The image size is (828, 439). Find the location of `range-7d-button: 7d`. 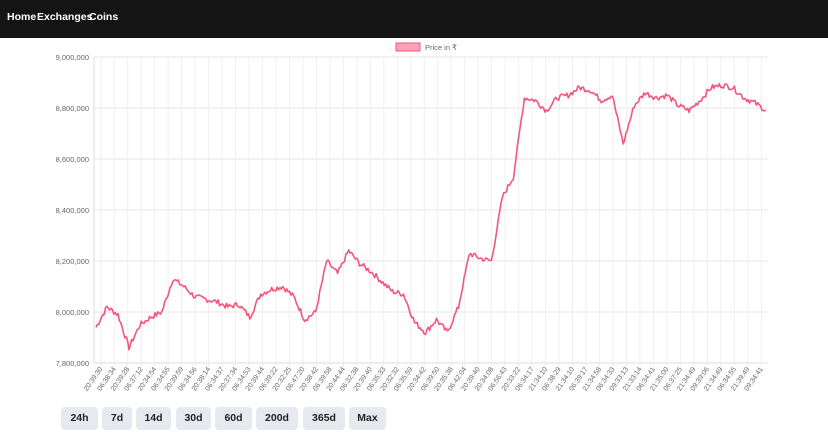

range-7d-button: 7d is located at coordinates (117, 418).